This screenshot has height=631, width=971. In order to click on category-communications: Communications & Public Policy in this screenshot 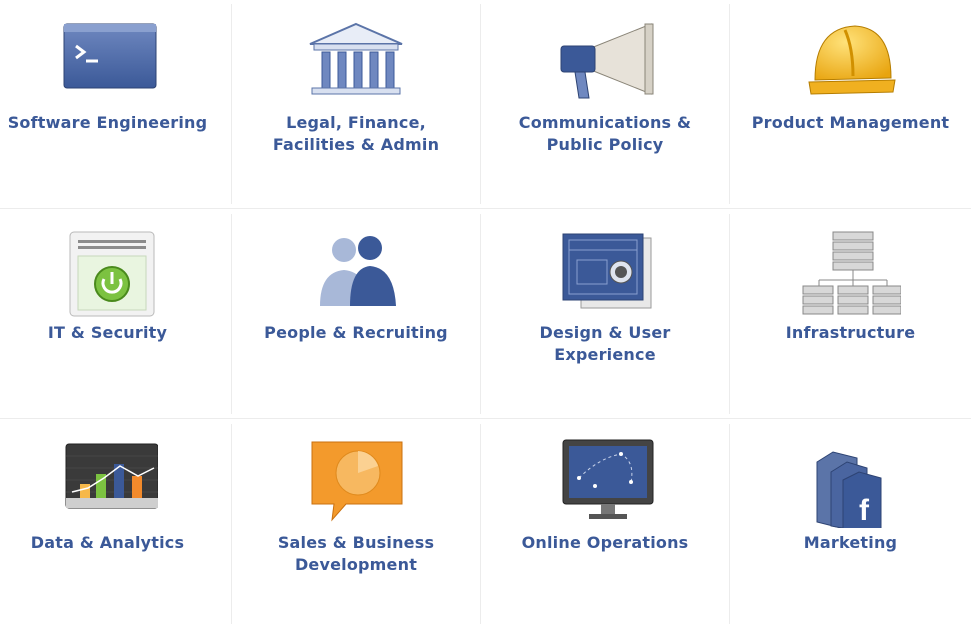, I will do `click(605, 104)`.